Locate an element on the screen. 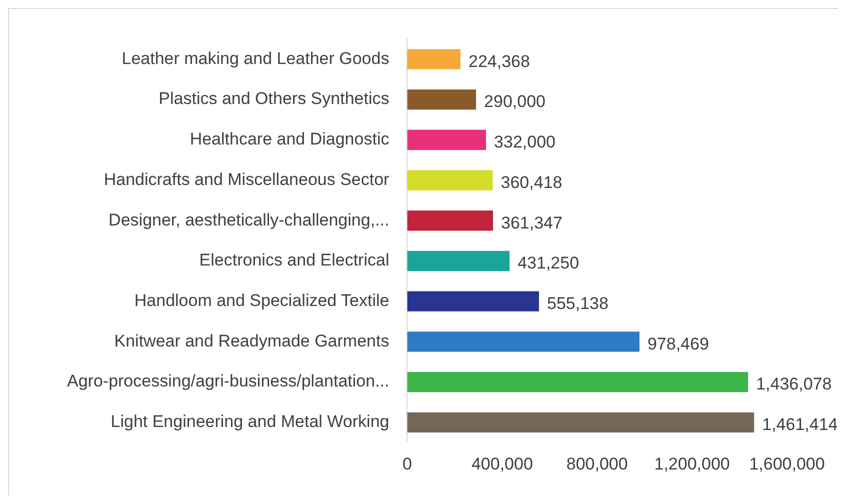  data-label: 1,461,414 is located at coordinates (800, 424).